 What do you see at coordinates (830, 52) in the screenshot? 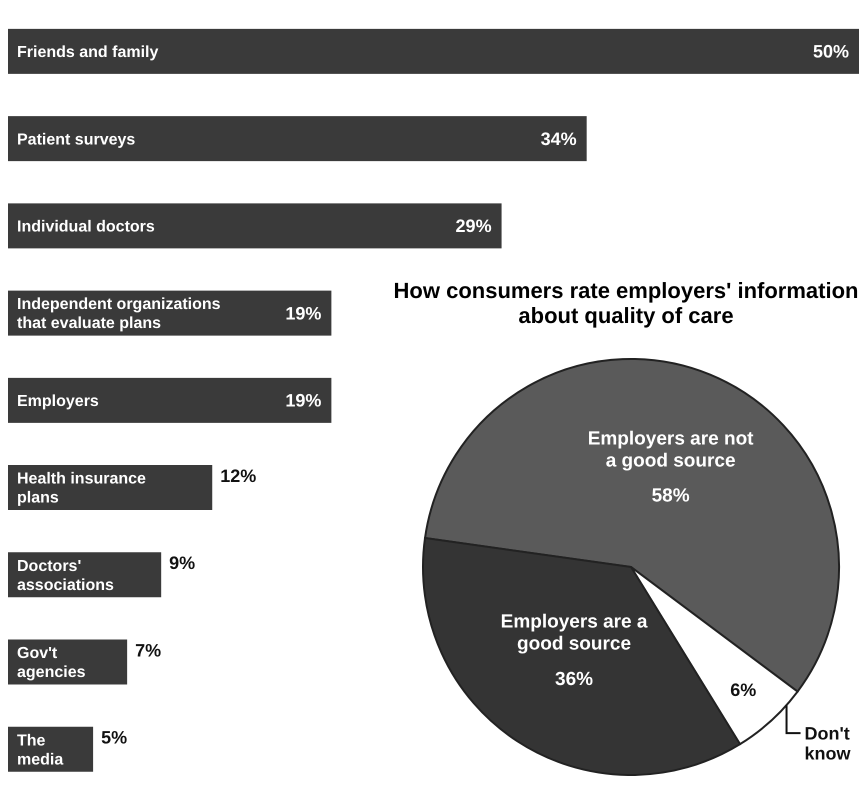
I see `data-label: 50%` at bounding box center [830, 52].